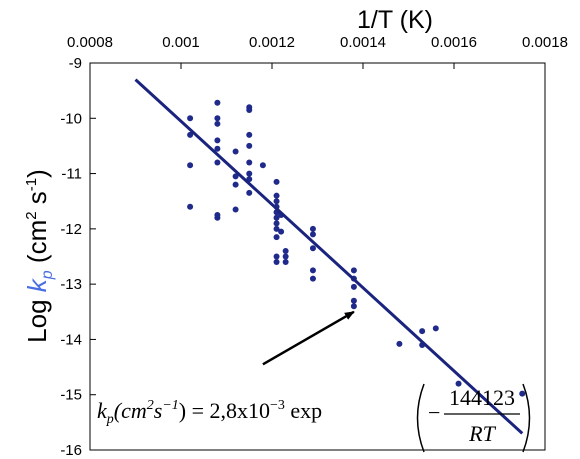 This screenshot has width=580, height=459. Describe the element at coordinates (71, 229) in the screenshot. I see `y-tick-label: -12` at that location.